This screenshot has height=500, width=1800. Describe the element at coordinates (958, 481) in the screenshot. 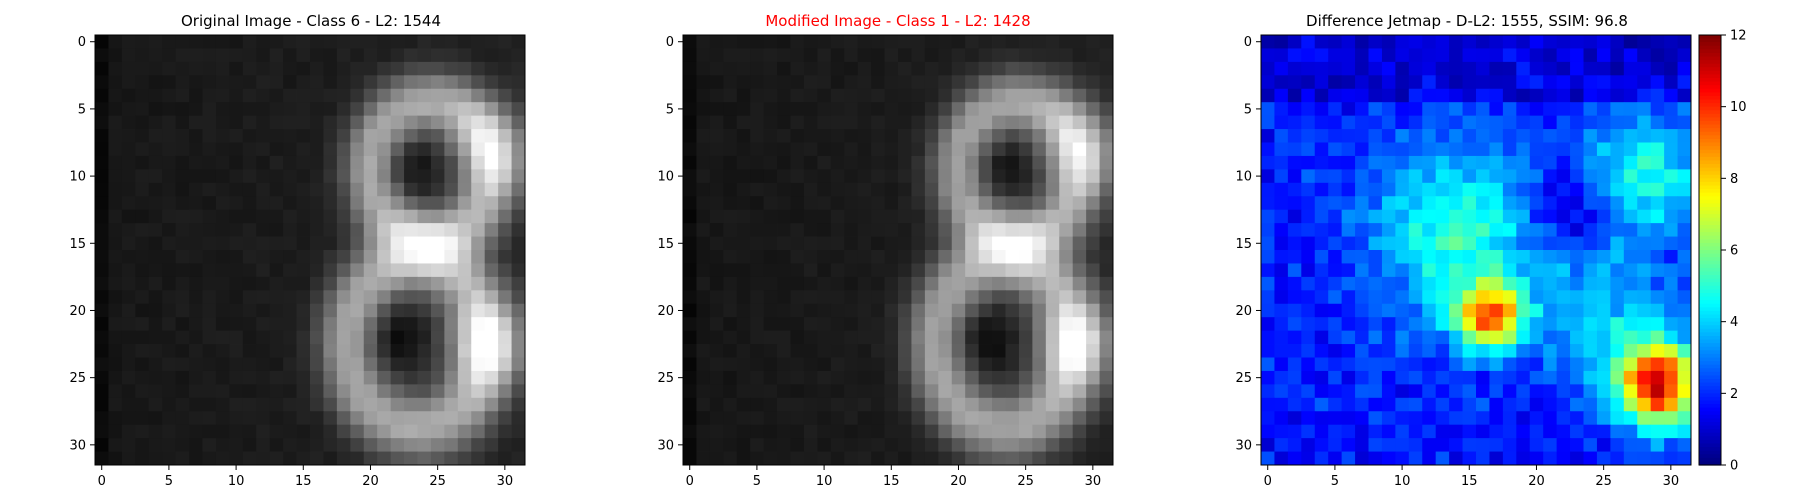

I see `x-tick-label: 20` at that location.